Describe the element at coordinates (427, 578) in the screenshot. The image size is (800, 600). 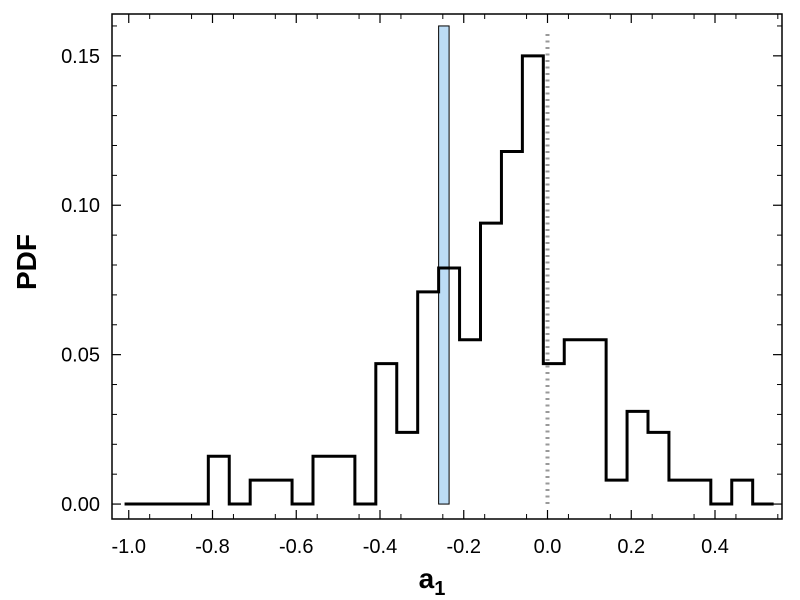
I see `x-axis-title-main: a` at that location.